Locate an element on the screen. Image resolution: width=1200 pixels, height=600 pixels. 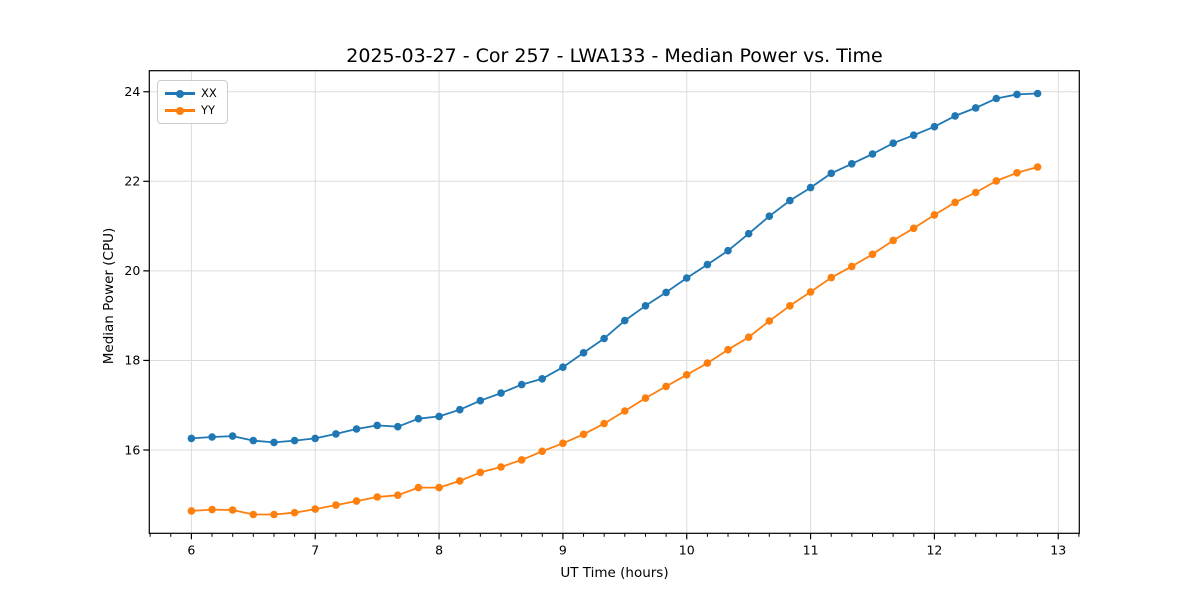
y-tick-label: 24 is located at coordinates (132, 91).